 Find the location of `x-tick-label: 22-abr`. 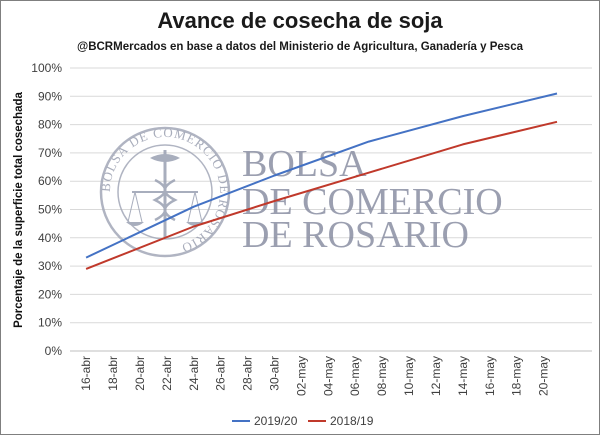

x-tick-label: 22-abr is located at coordinates (167, 373).